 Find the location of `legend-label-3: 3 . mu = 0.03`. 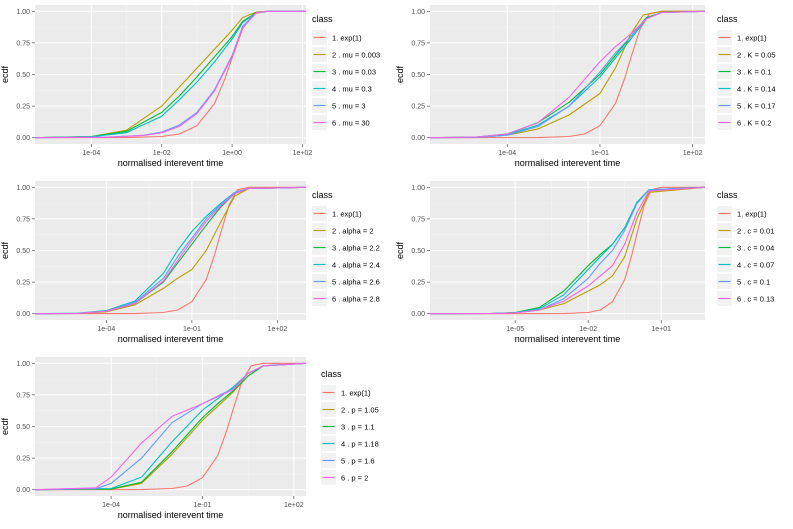

legend-label-3: 3 . mu = 0.03 is located at coordinates (354, 72).